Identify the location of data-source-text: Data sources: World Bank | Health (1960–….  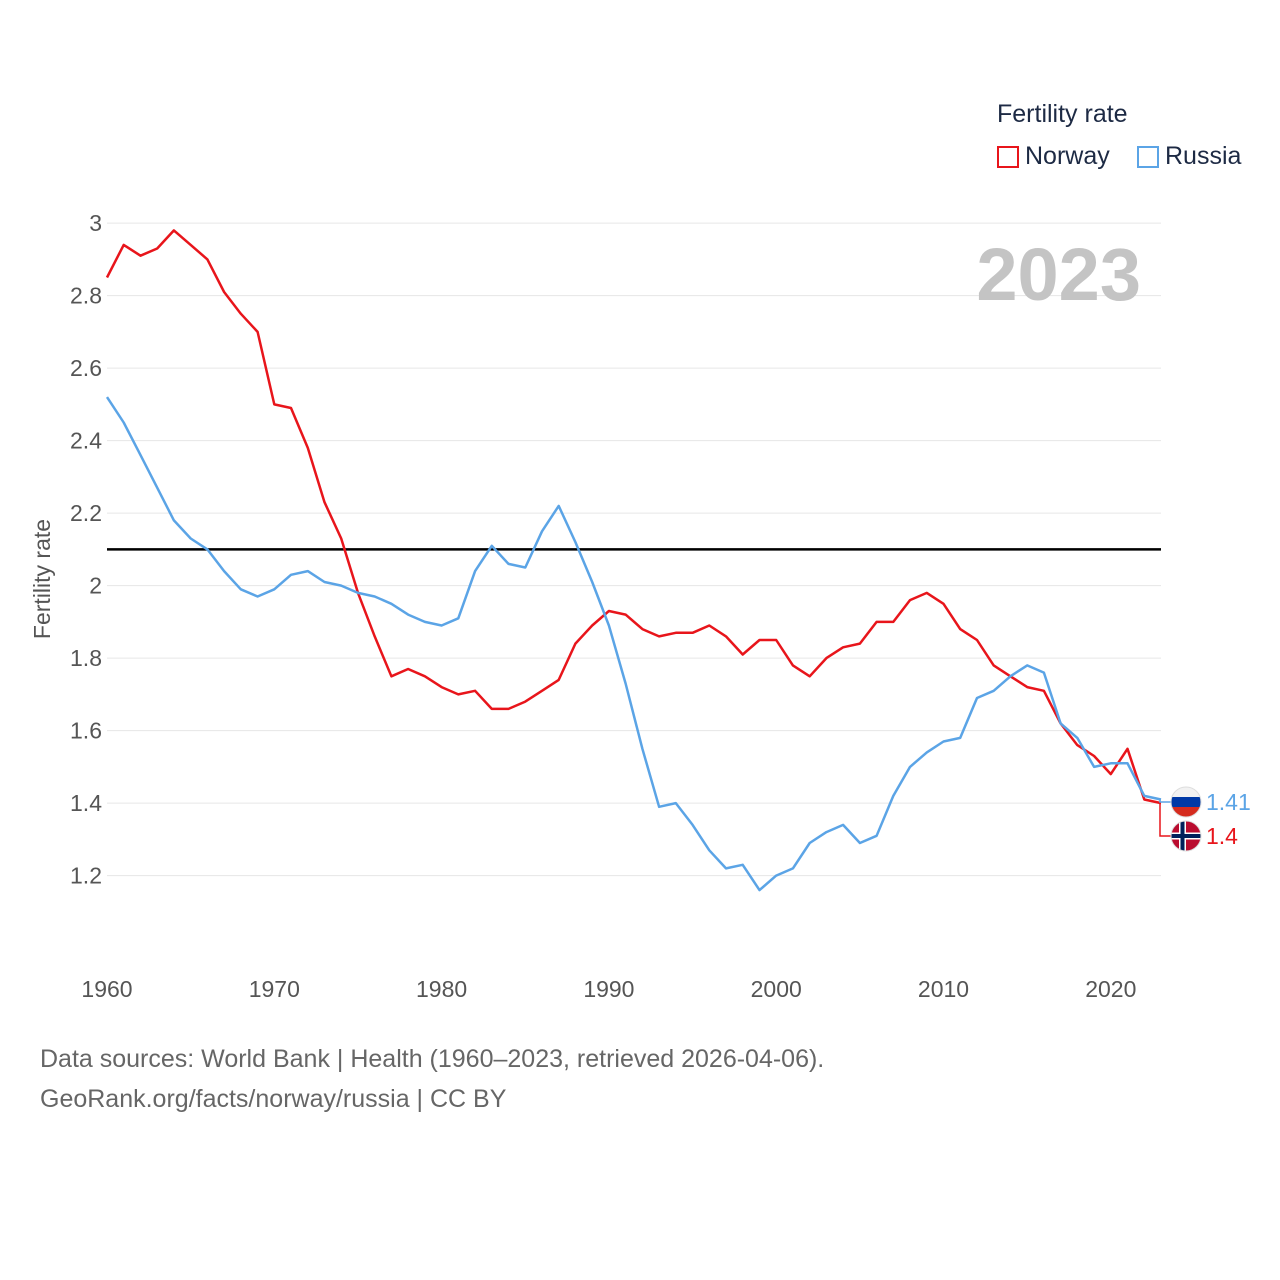
(432, 1059).